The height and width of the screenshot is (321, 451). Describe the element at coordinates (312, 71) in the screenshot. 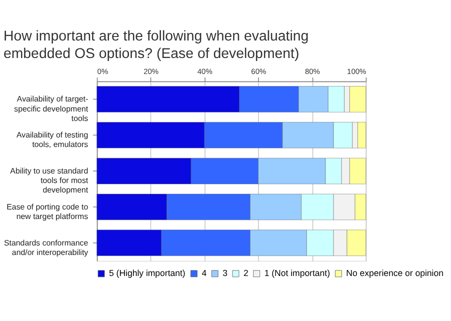

I see `x-tick-label: 80%` at that location.